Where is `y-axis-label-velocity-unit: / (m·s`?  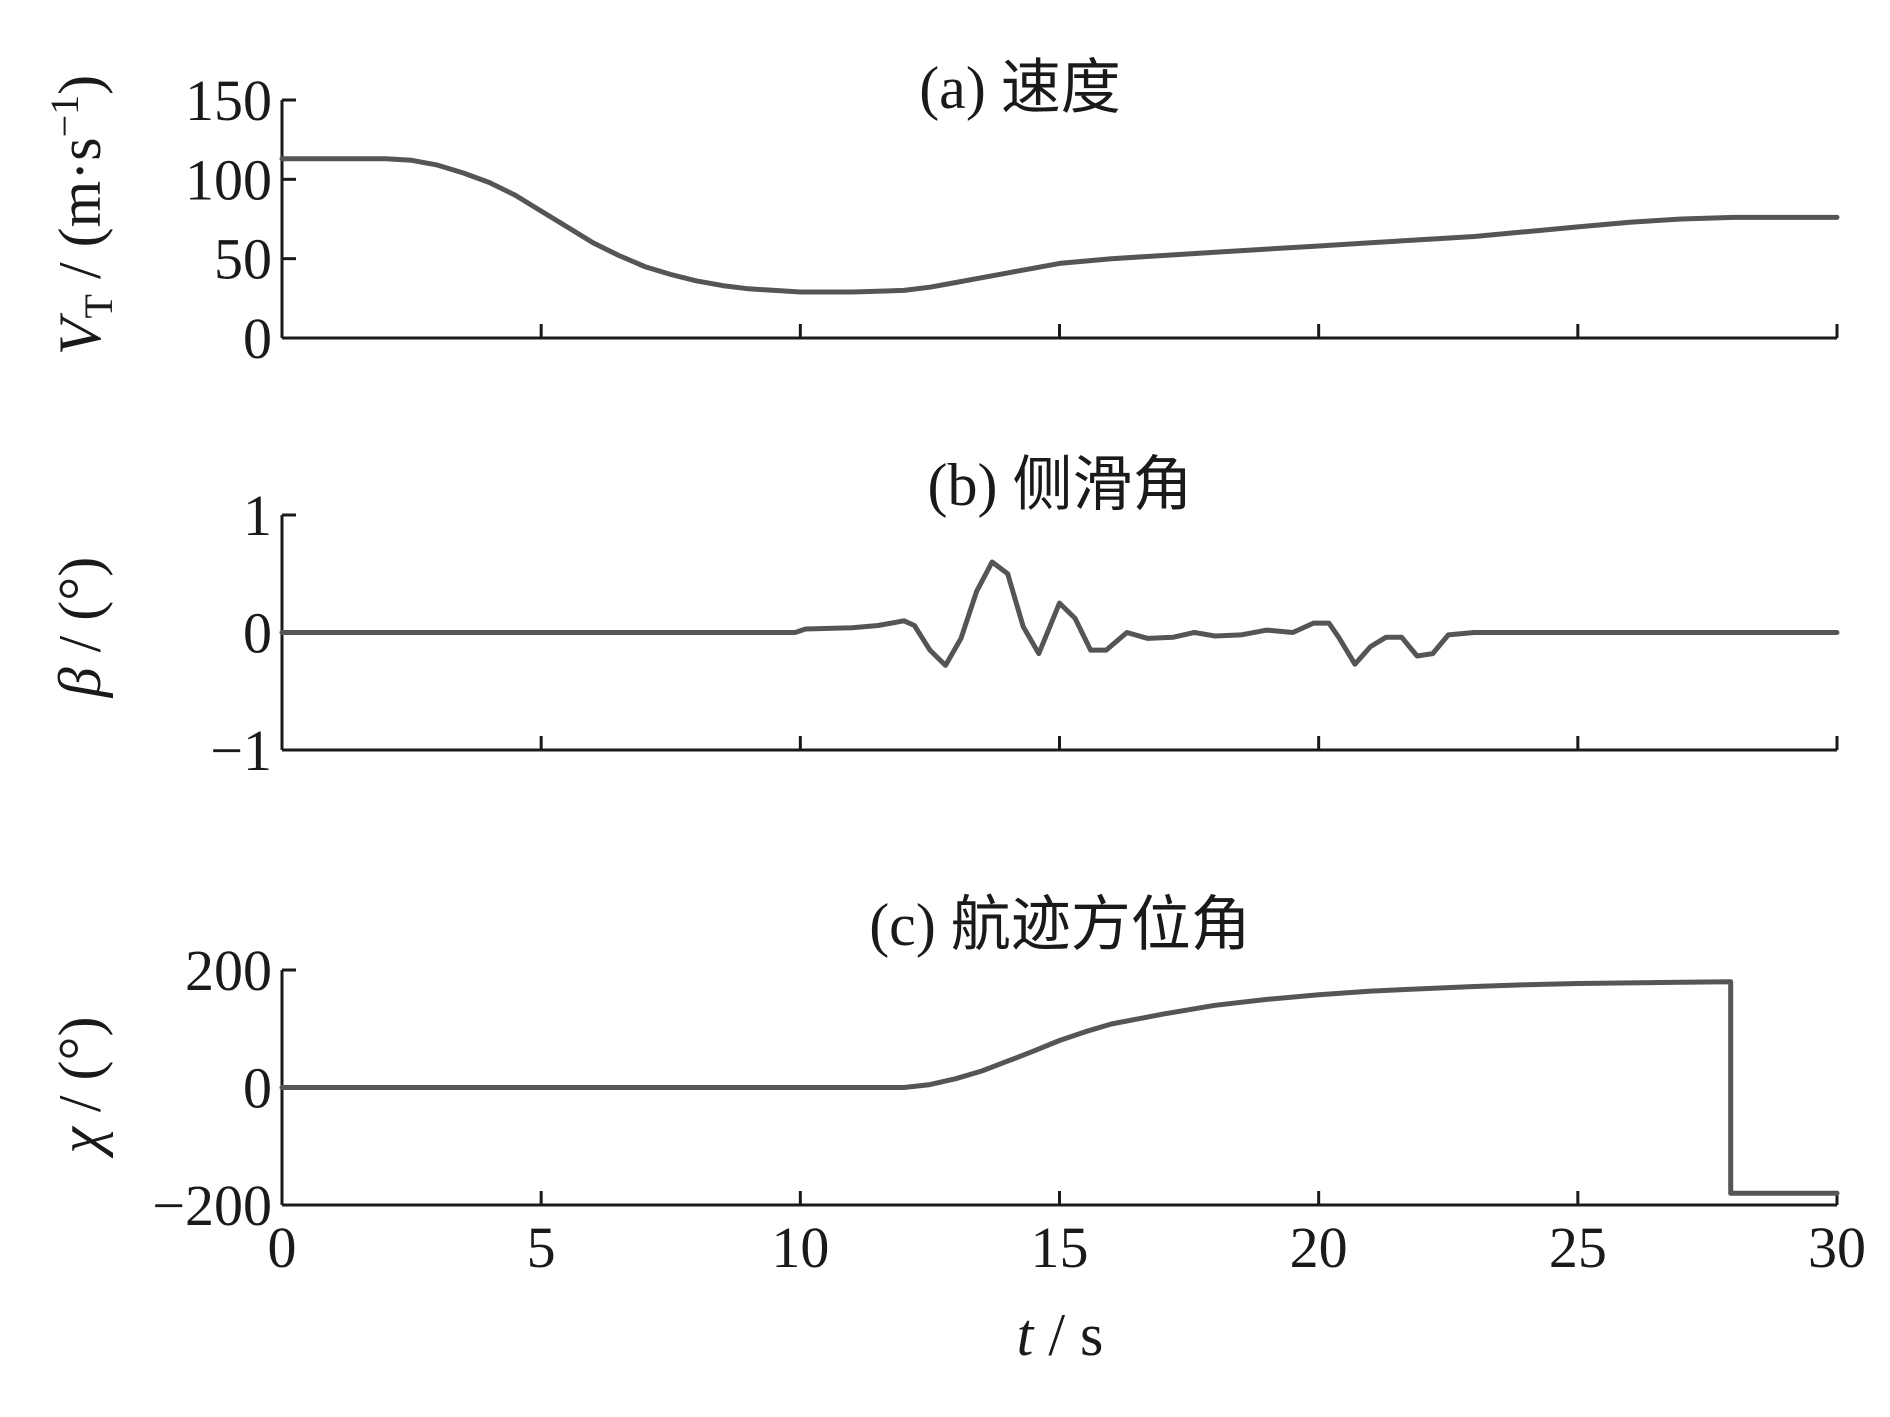
y-axis-label-velocity-unit: / (m·s is located at coordinates (80, 215).